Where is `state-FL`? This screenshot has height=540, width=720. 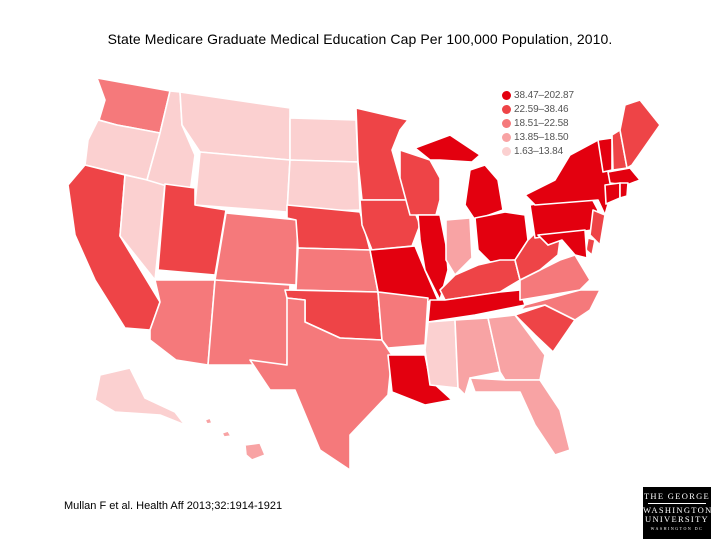
state-FL is located at coordinates (520, 416).